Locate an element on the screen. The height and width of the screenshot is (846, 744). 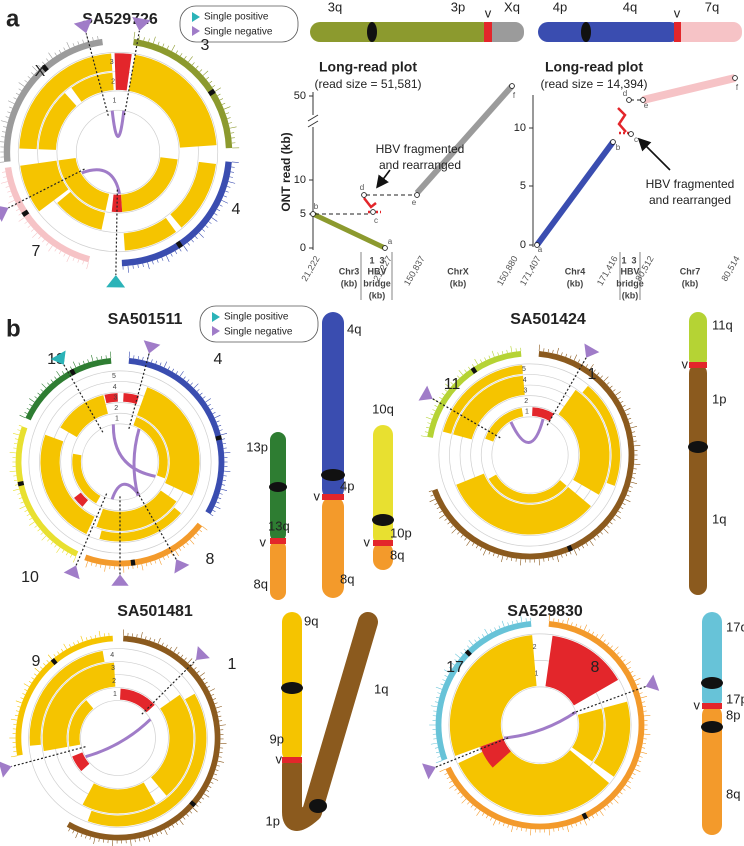
annotation: HBV fragmented is located at coordinates (420, 149).